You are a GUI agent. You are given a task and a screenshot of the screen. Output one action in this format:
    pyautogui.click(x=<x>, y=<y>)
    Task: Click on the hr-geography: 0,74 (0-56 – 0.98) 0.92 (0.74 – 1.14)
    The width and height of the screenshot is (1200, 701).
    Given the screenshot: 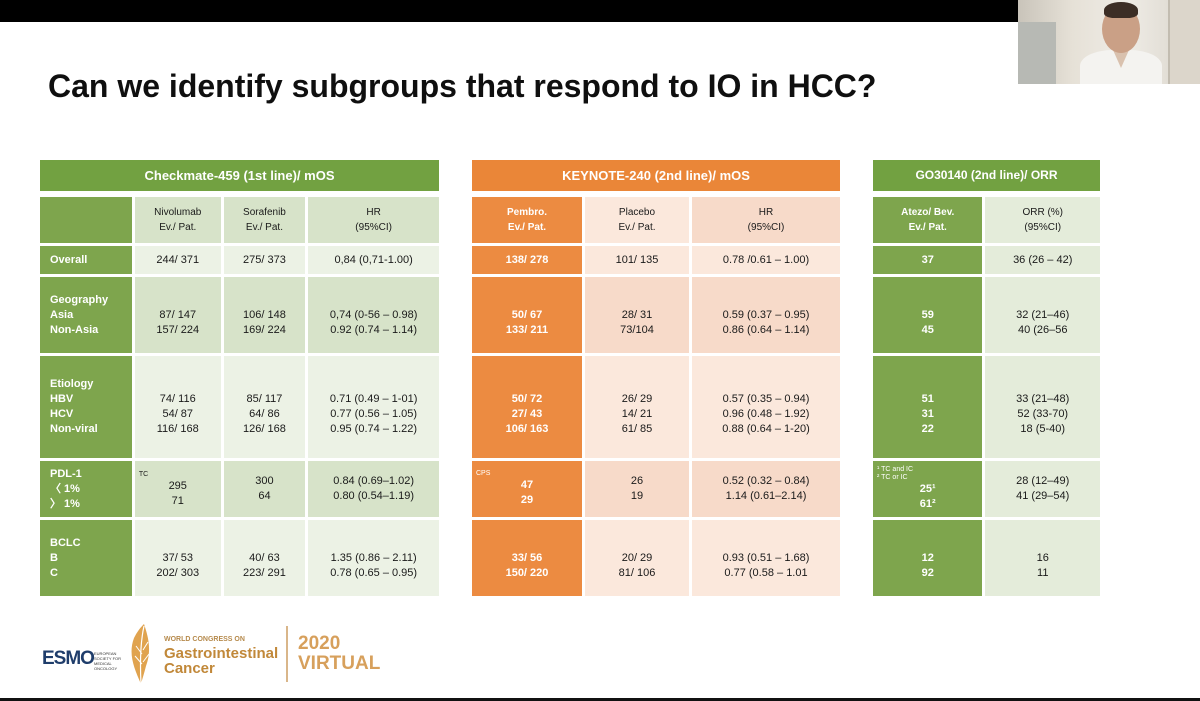 What is the action you would take?
    pyautogui.click(x=373, y=315)
    